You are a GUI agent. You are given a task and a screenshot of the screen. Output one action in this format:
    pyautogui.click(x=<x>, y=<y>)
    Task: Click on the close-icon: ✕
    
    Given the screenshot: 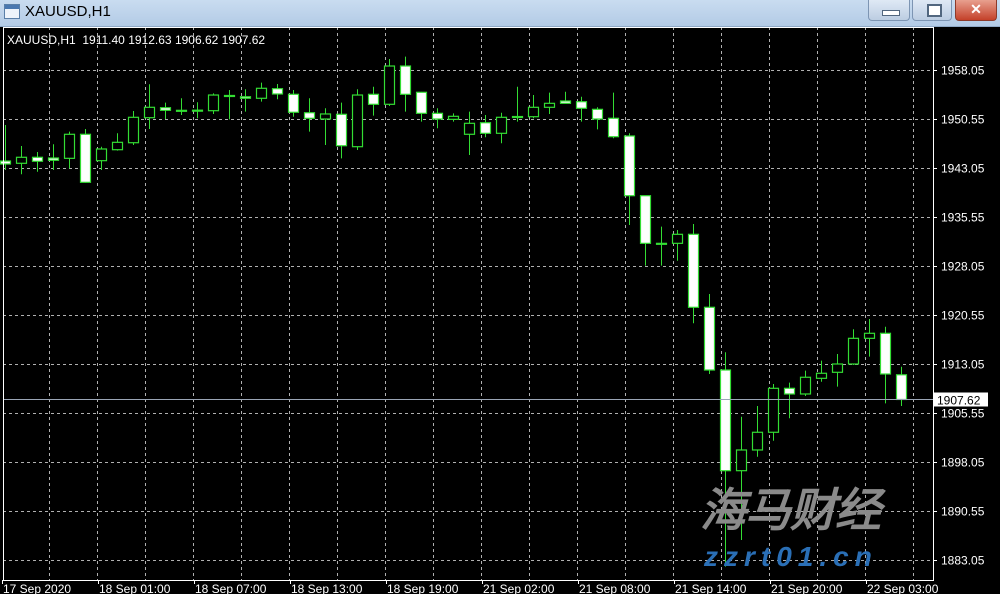 What is the action you would take?
    pyautogui.click(x=976, y=9)
    